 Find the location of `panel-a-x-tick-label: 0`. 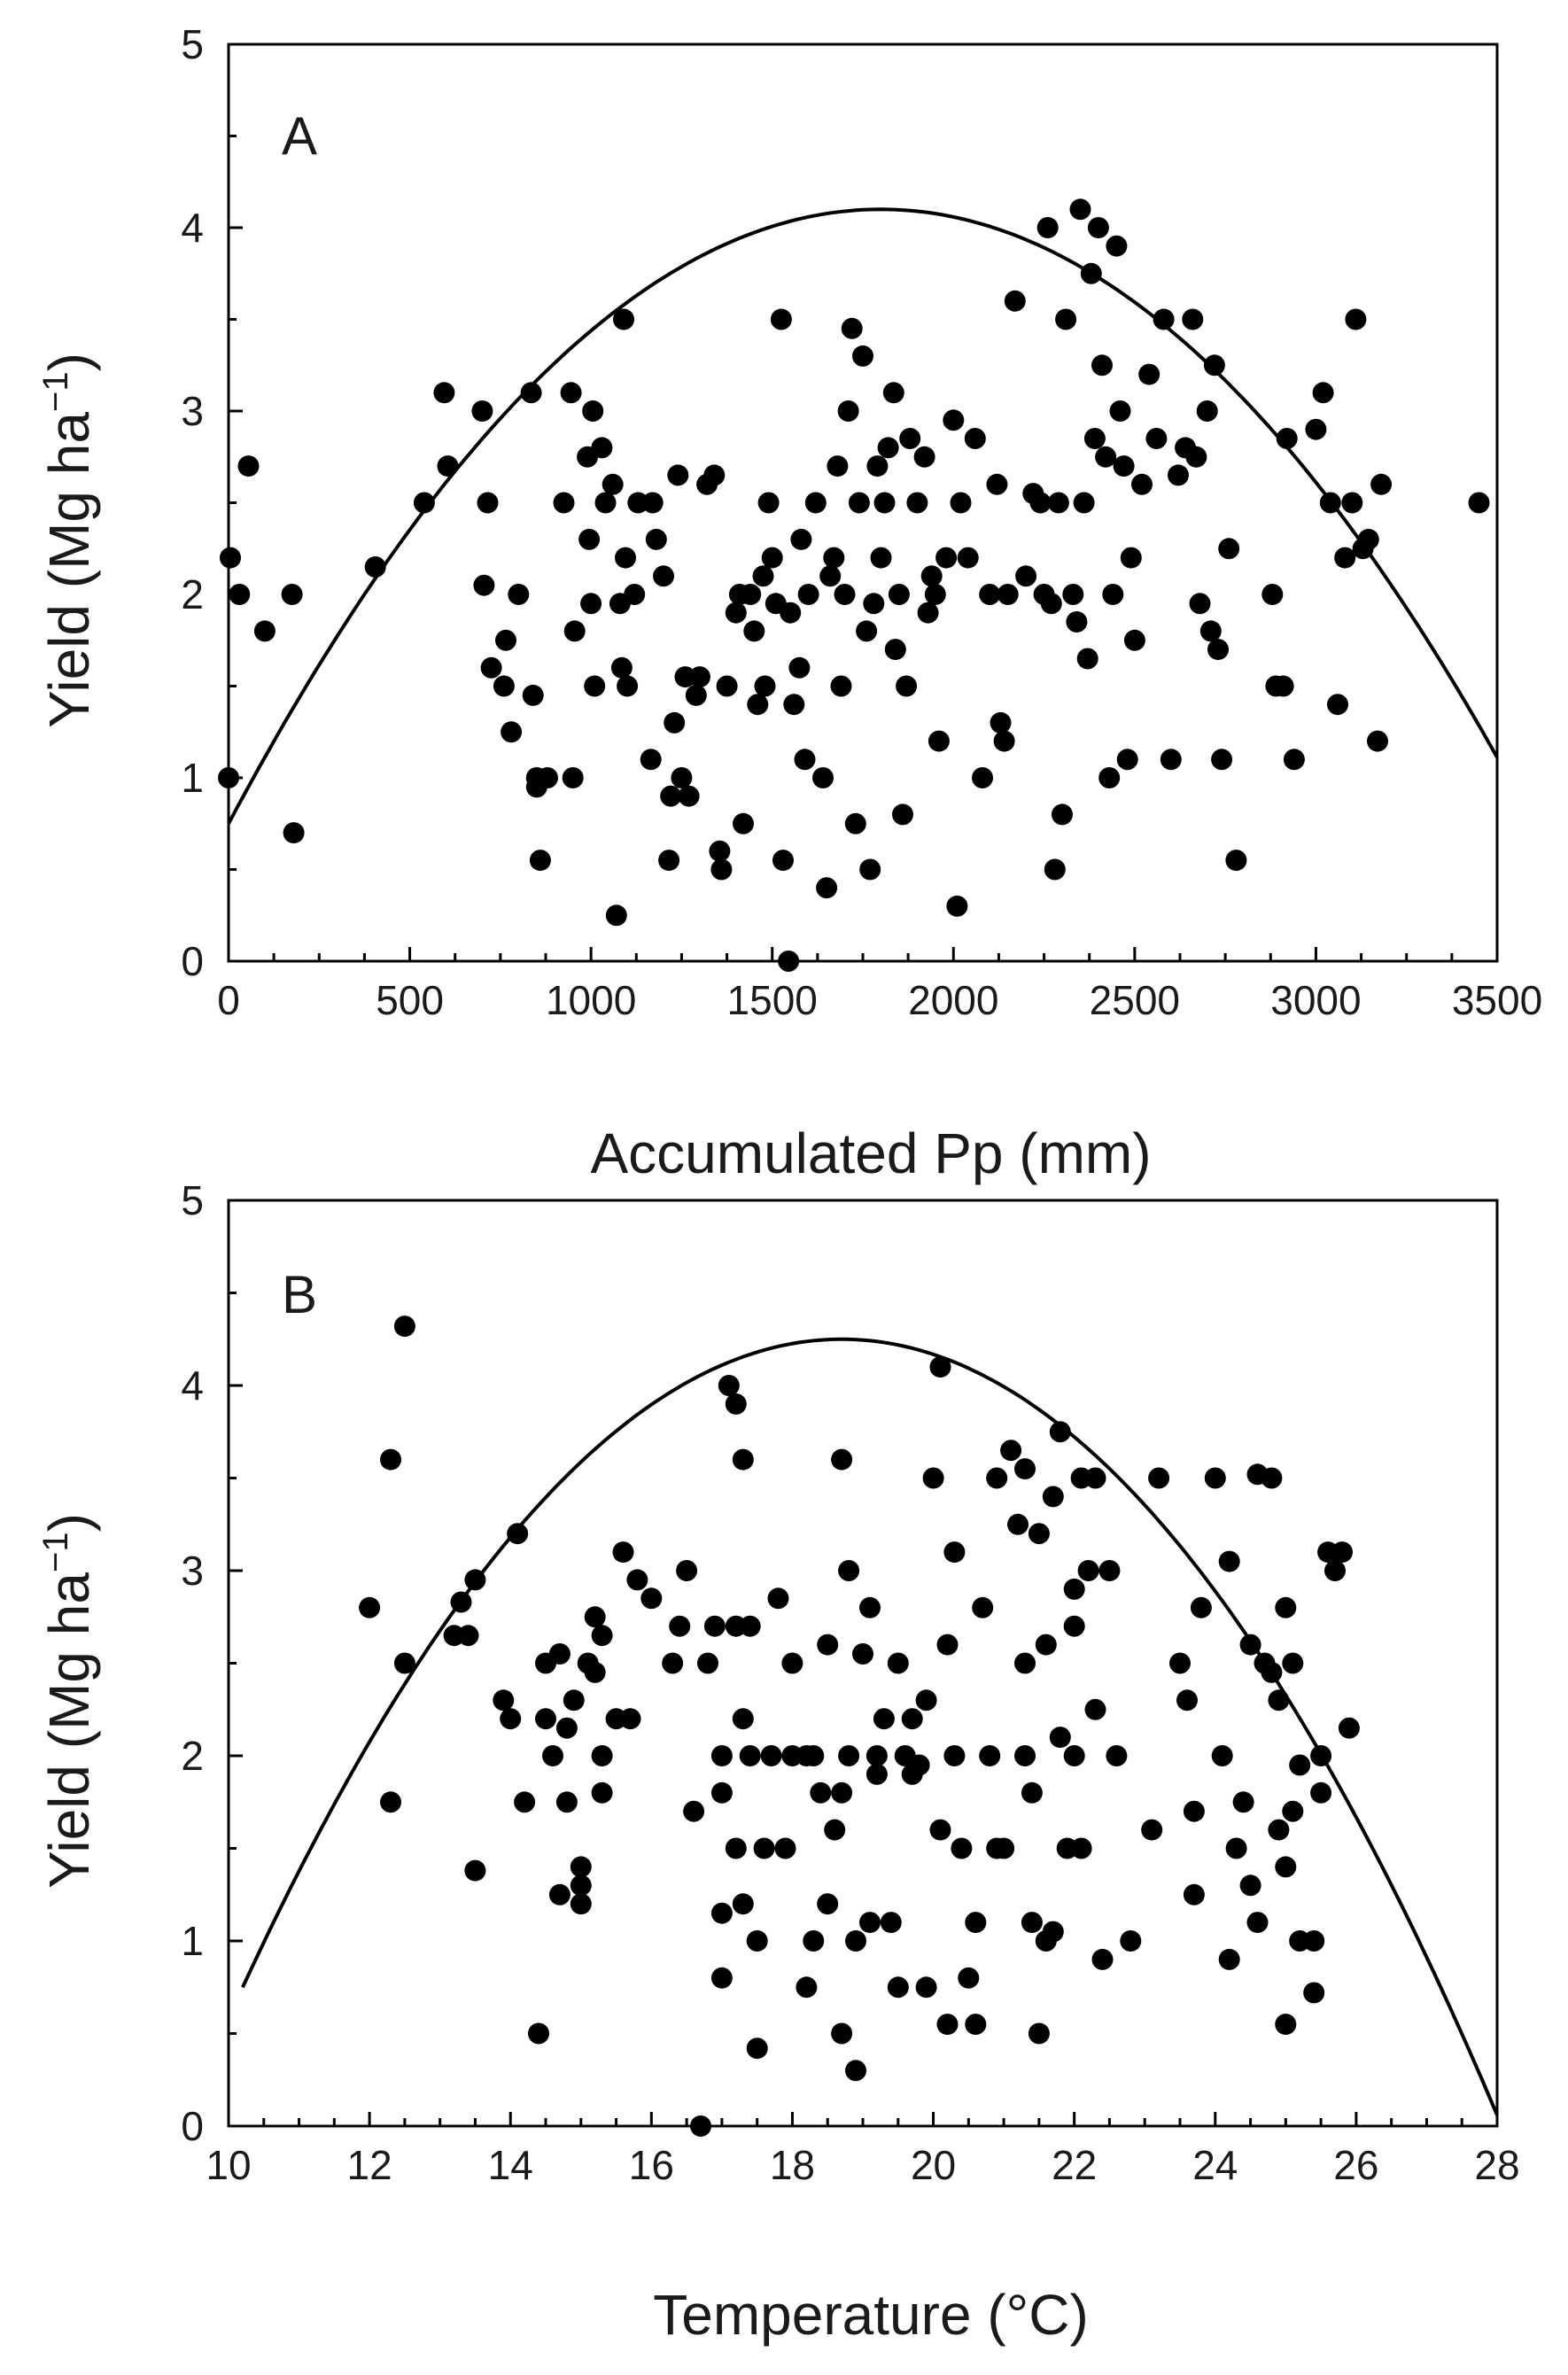

panel-a-x-tick-label: 0 is located at coordinates (228, 1000).